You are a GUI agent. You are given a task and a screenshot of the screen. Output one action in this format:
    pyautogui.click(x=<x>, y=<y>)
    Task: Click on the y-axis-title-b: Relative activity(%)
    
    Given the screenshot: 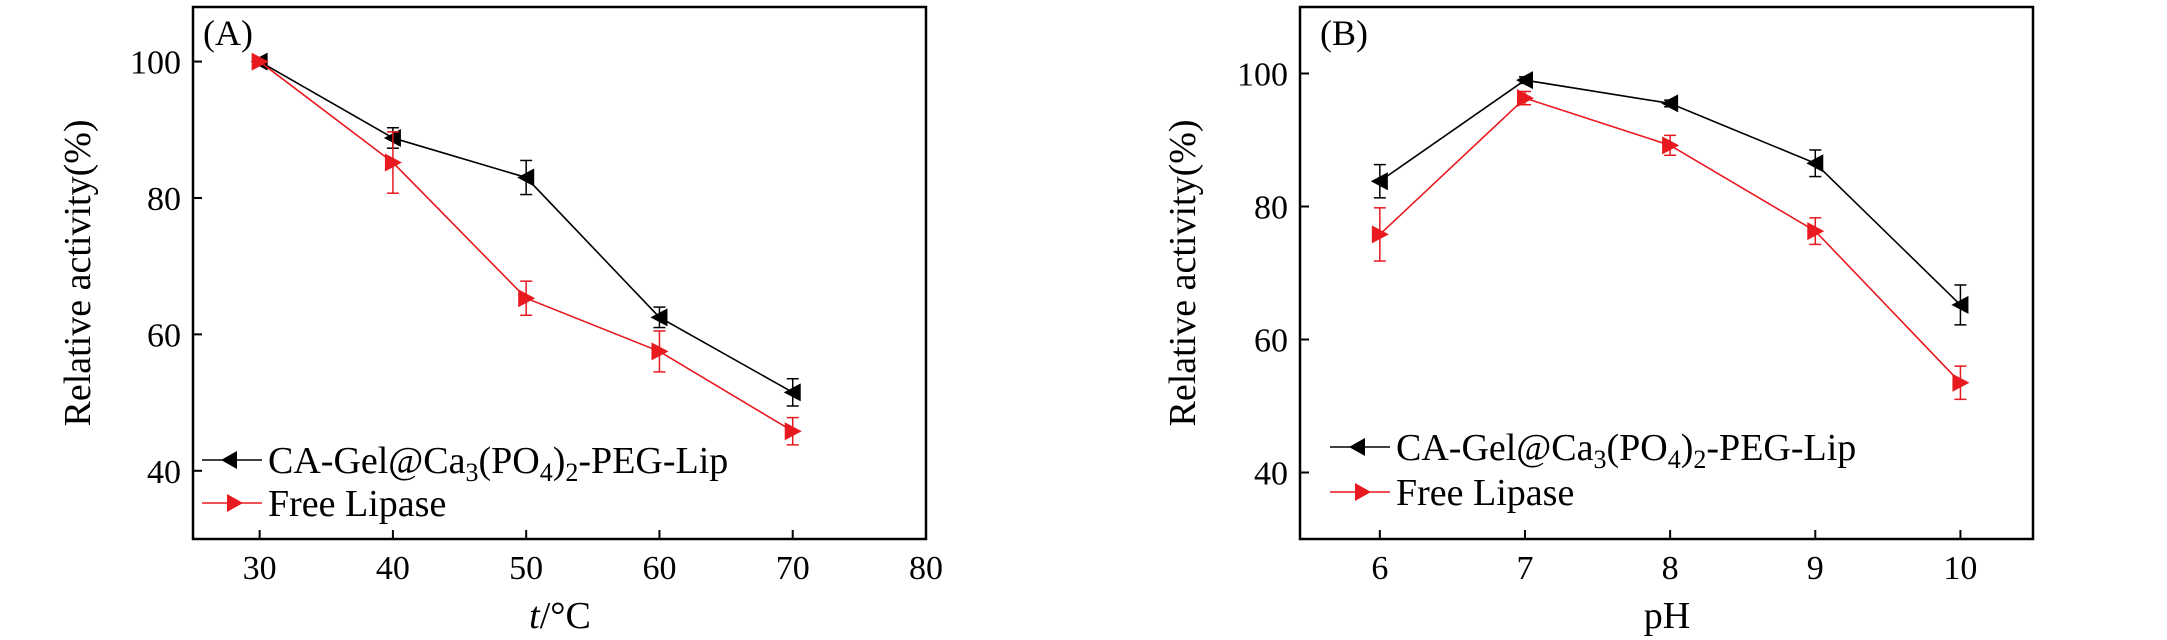 What is the action you would take?
    pyautogui.click(x=1183, y=272)
    